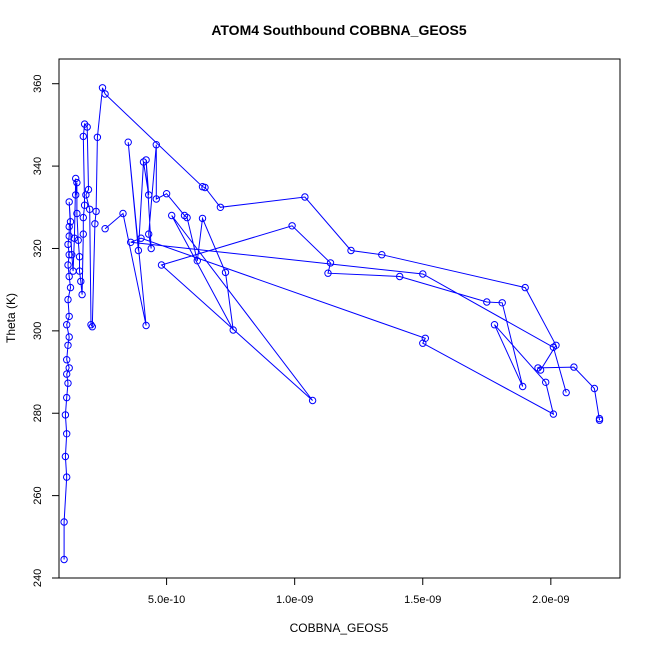  Describe the element at coordinates (166, 600) in the screenshot. I see `x-tick-label: 5.0e-10` at that location.